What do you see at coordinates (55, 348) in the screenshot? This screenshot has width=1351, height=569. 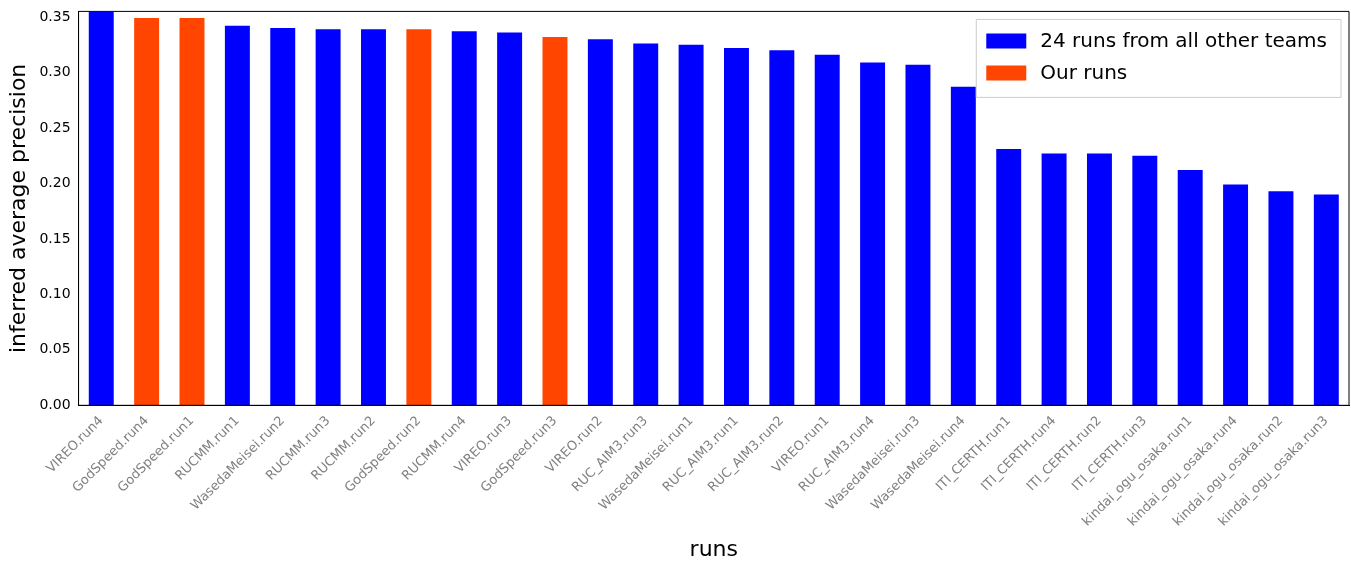 I see `y-tick-label: 0.05` at bounding box center [55, 348].